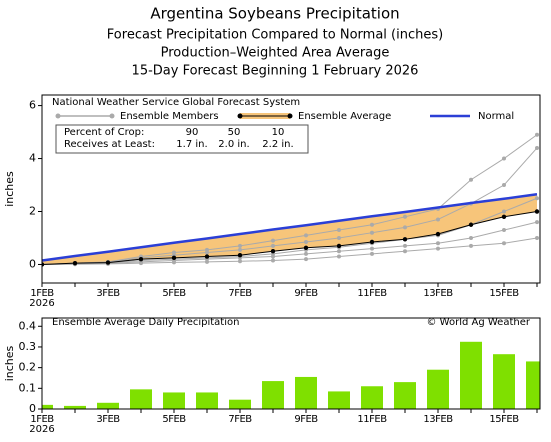 This screenshot has height=442, width=551. Describe the element at coordinates (109, 144) in the screenshot. I see `crop-table-cell: Receives at Least:` at that location.